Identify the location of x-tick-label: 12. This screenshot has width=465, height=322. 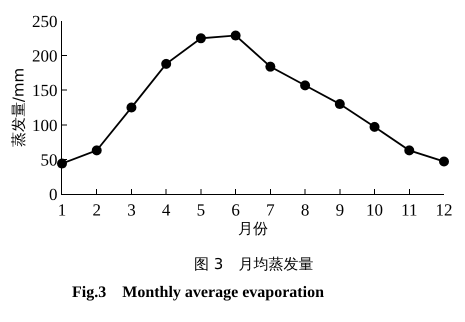
(444, 210).